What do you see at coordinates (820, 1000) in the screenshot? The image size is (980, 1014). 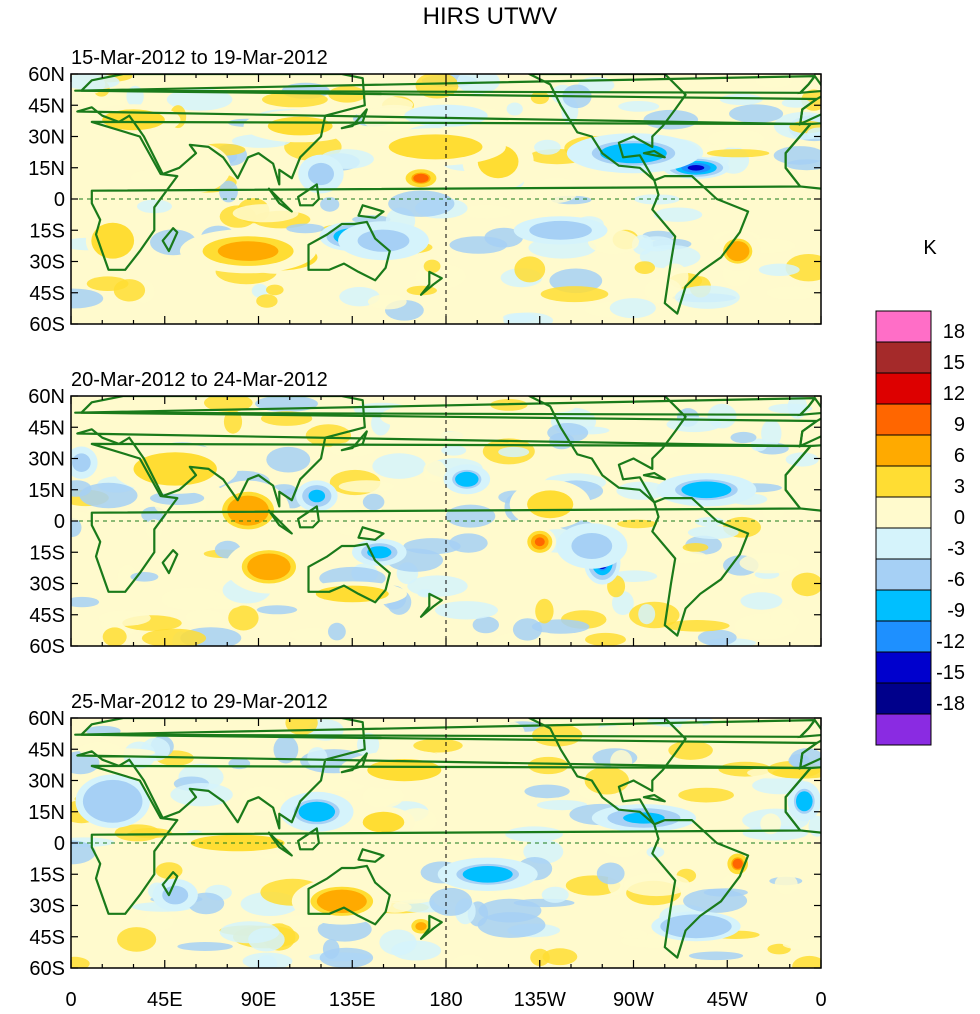 I see `x-tick-label: 0` at bounding box center [820, 1000].